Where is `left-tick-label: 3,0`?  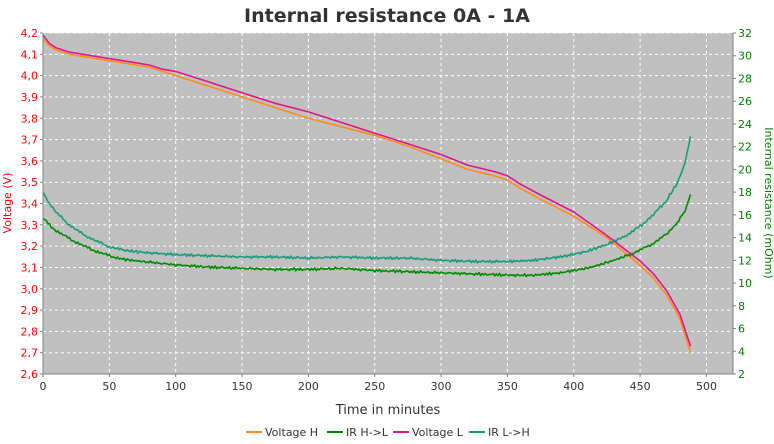 left-tick-label: 3,0 is located at coordinates (30, 289).